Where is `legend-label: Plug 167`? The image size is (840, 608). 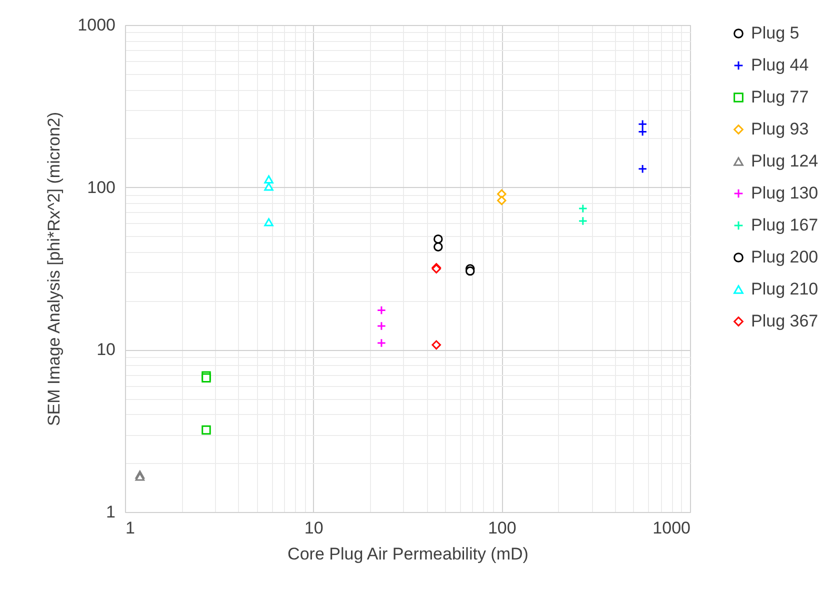 legend-label: Plug 167 is located at coordinates (784, 225).